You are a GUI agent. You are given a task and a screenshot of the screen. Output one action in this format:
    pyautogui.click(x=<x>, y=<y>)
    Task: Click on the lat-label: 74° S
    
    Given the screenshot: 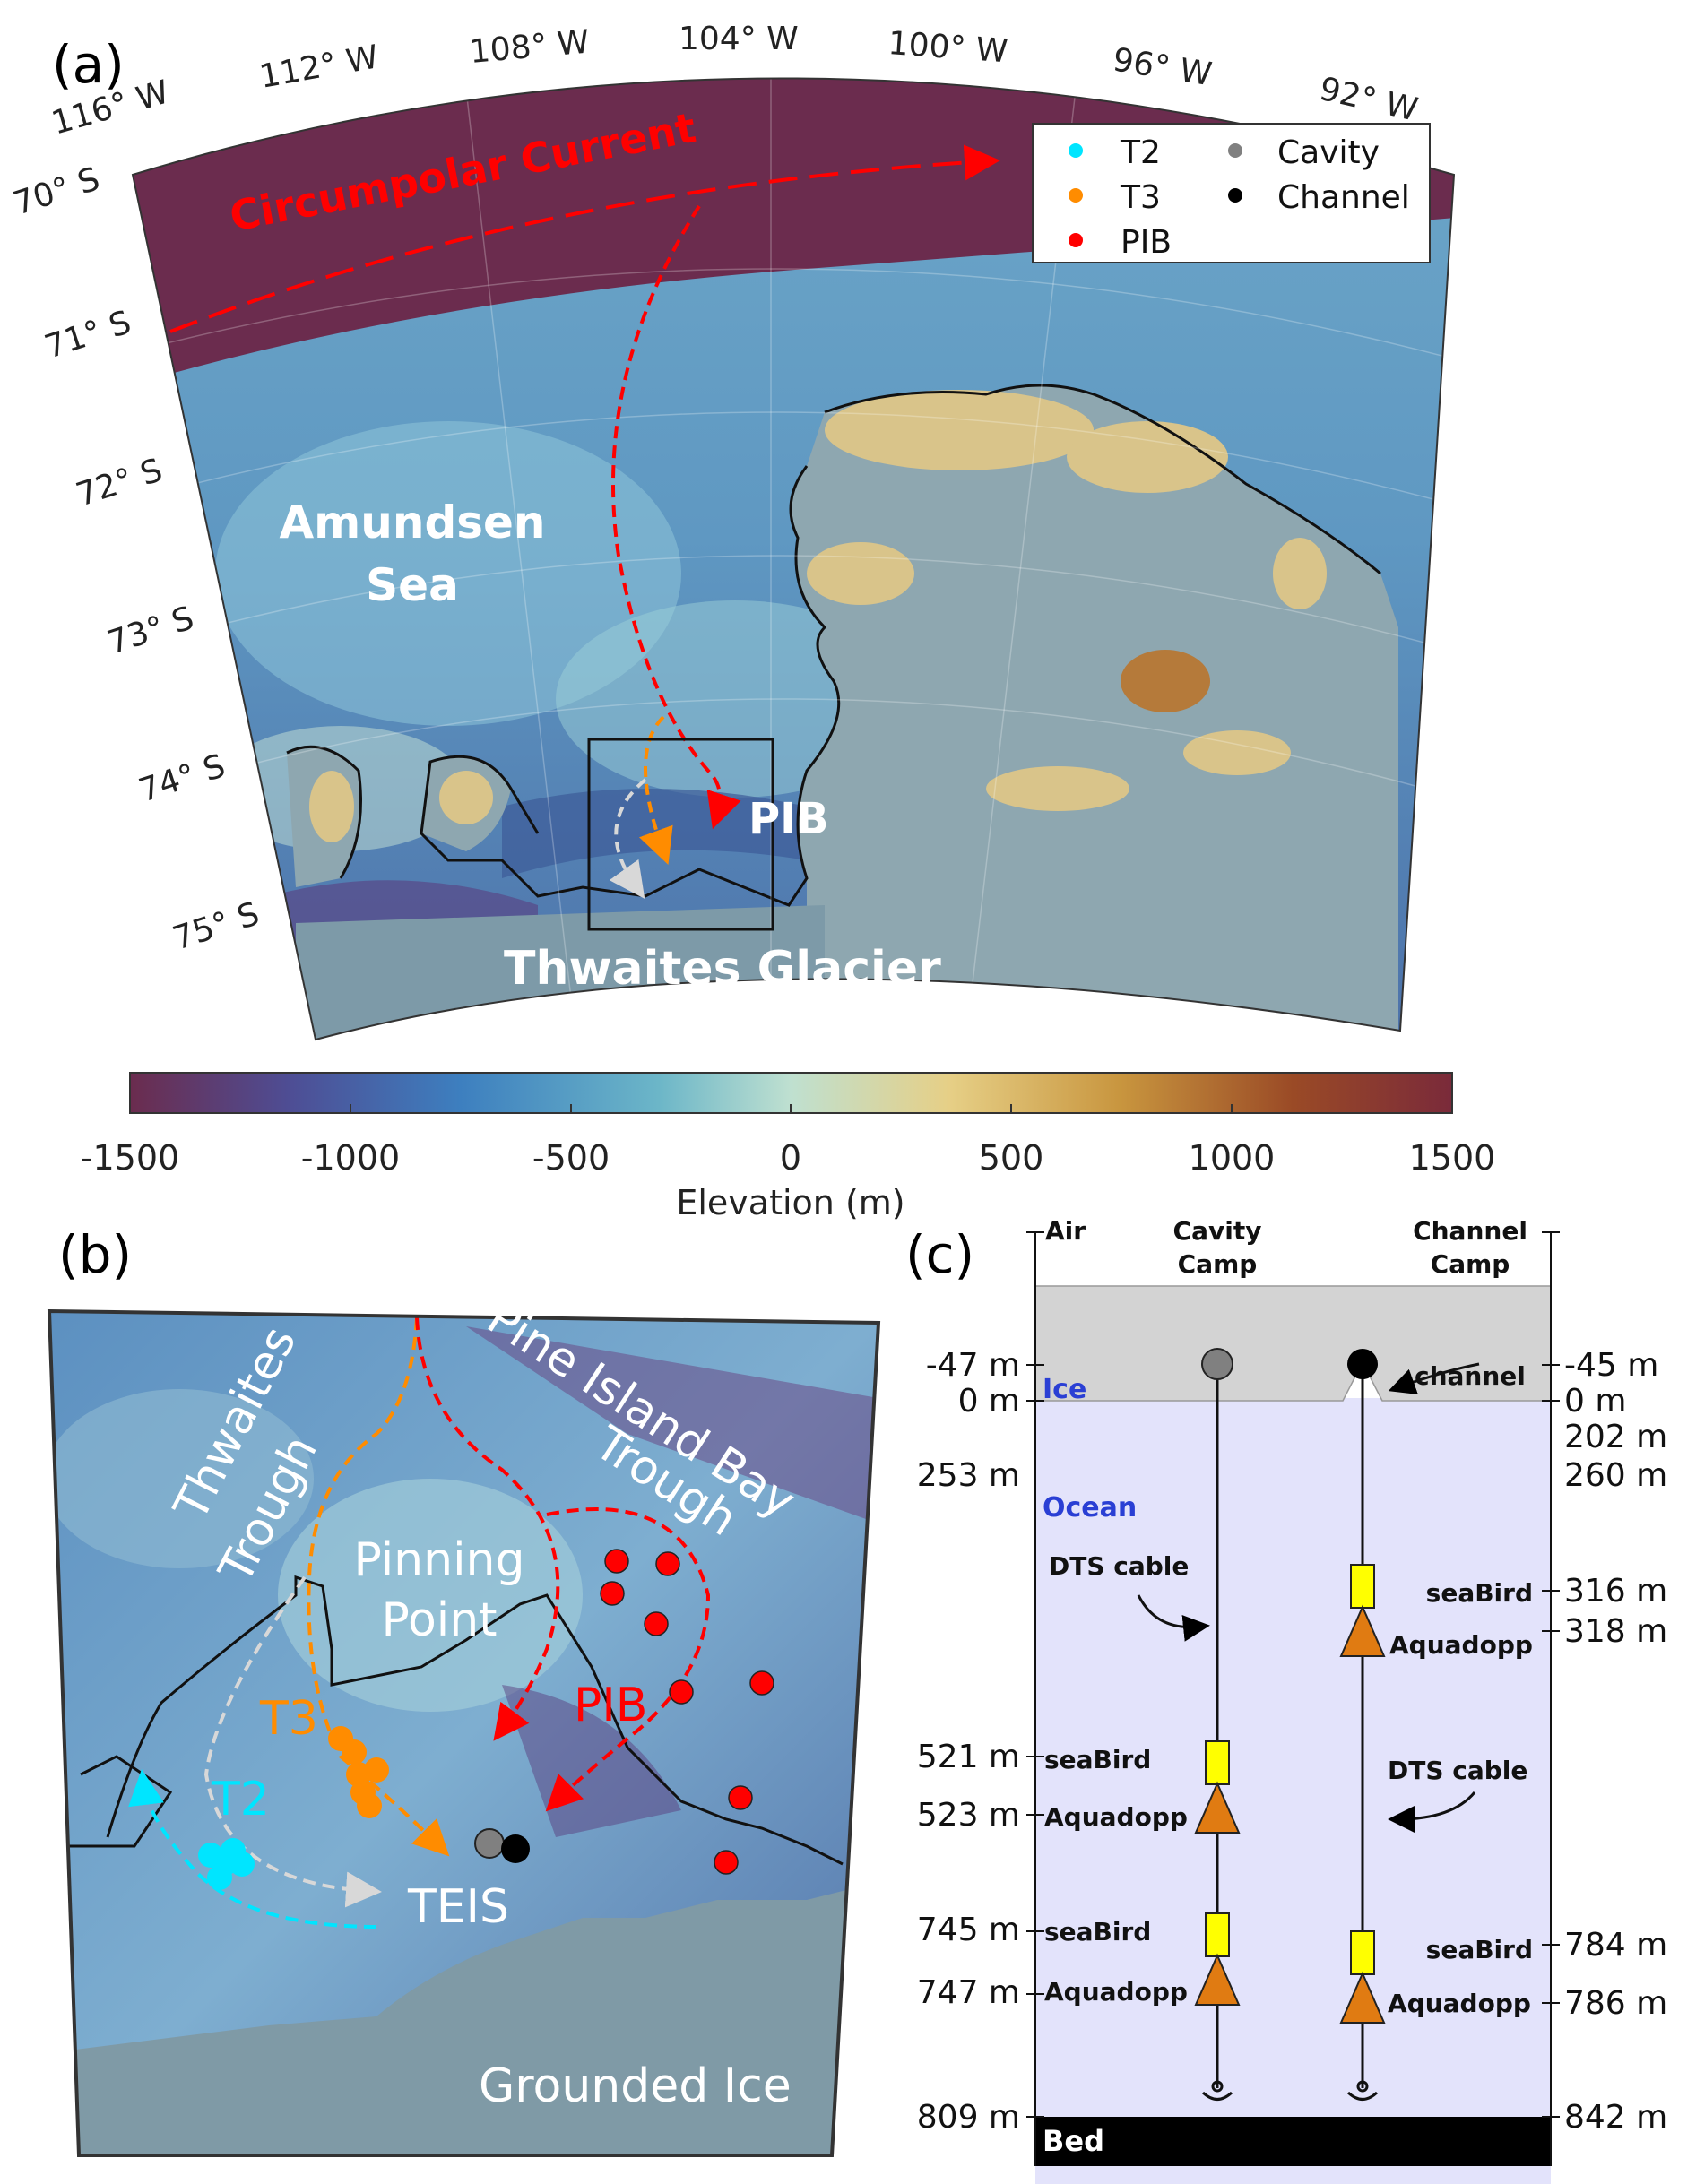 What is the action you would take?
    pyautogui.click(x=181, y=778)
    